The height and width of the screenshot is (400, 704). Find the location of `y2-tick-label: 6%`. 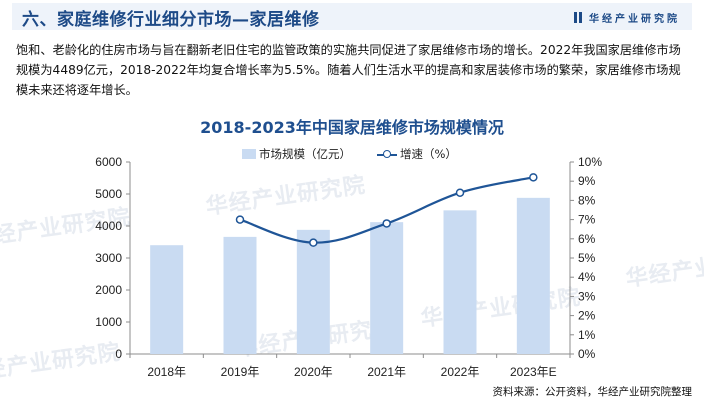

y2-tick-label: 6% is located at coordinates (587, 239).